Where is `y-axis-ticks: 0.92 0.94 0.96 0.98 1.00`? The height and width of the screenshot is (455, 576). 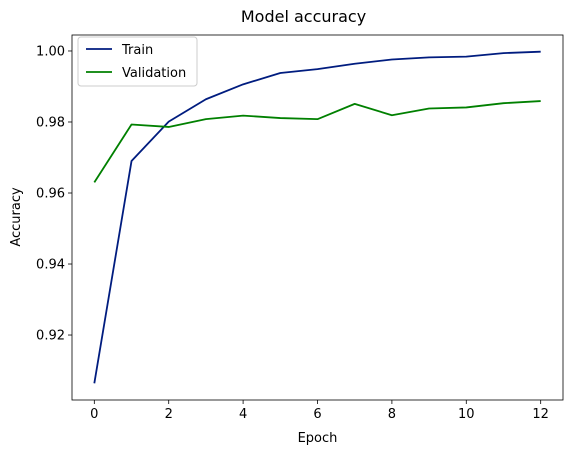 y-axis-ticks: 0.92 0.94 0.96 0.98 1.00 is located at coordinates (54, 194).